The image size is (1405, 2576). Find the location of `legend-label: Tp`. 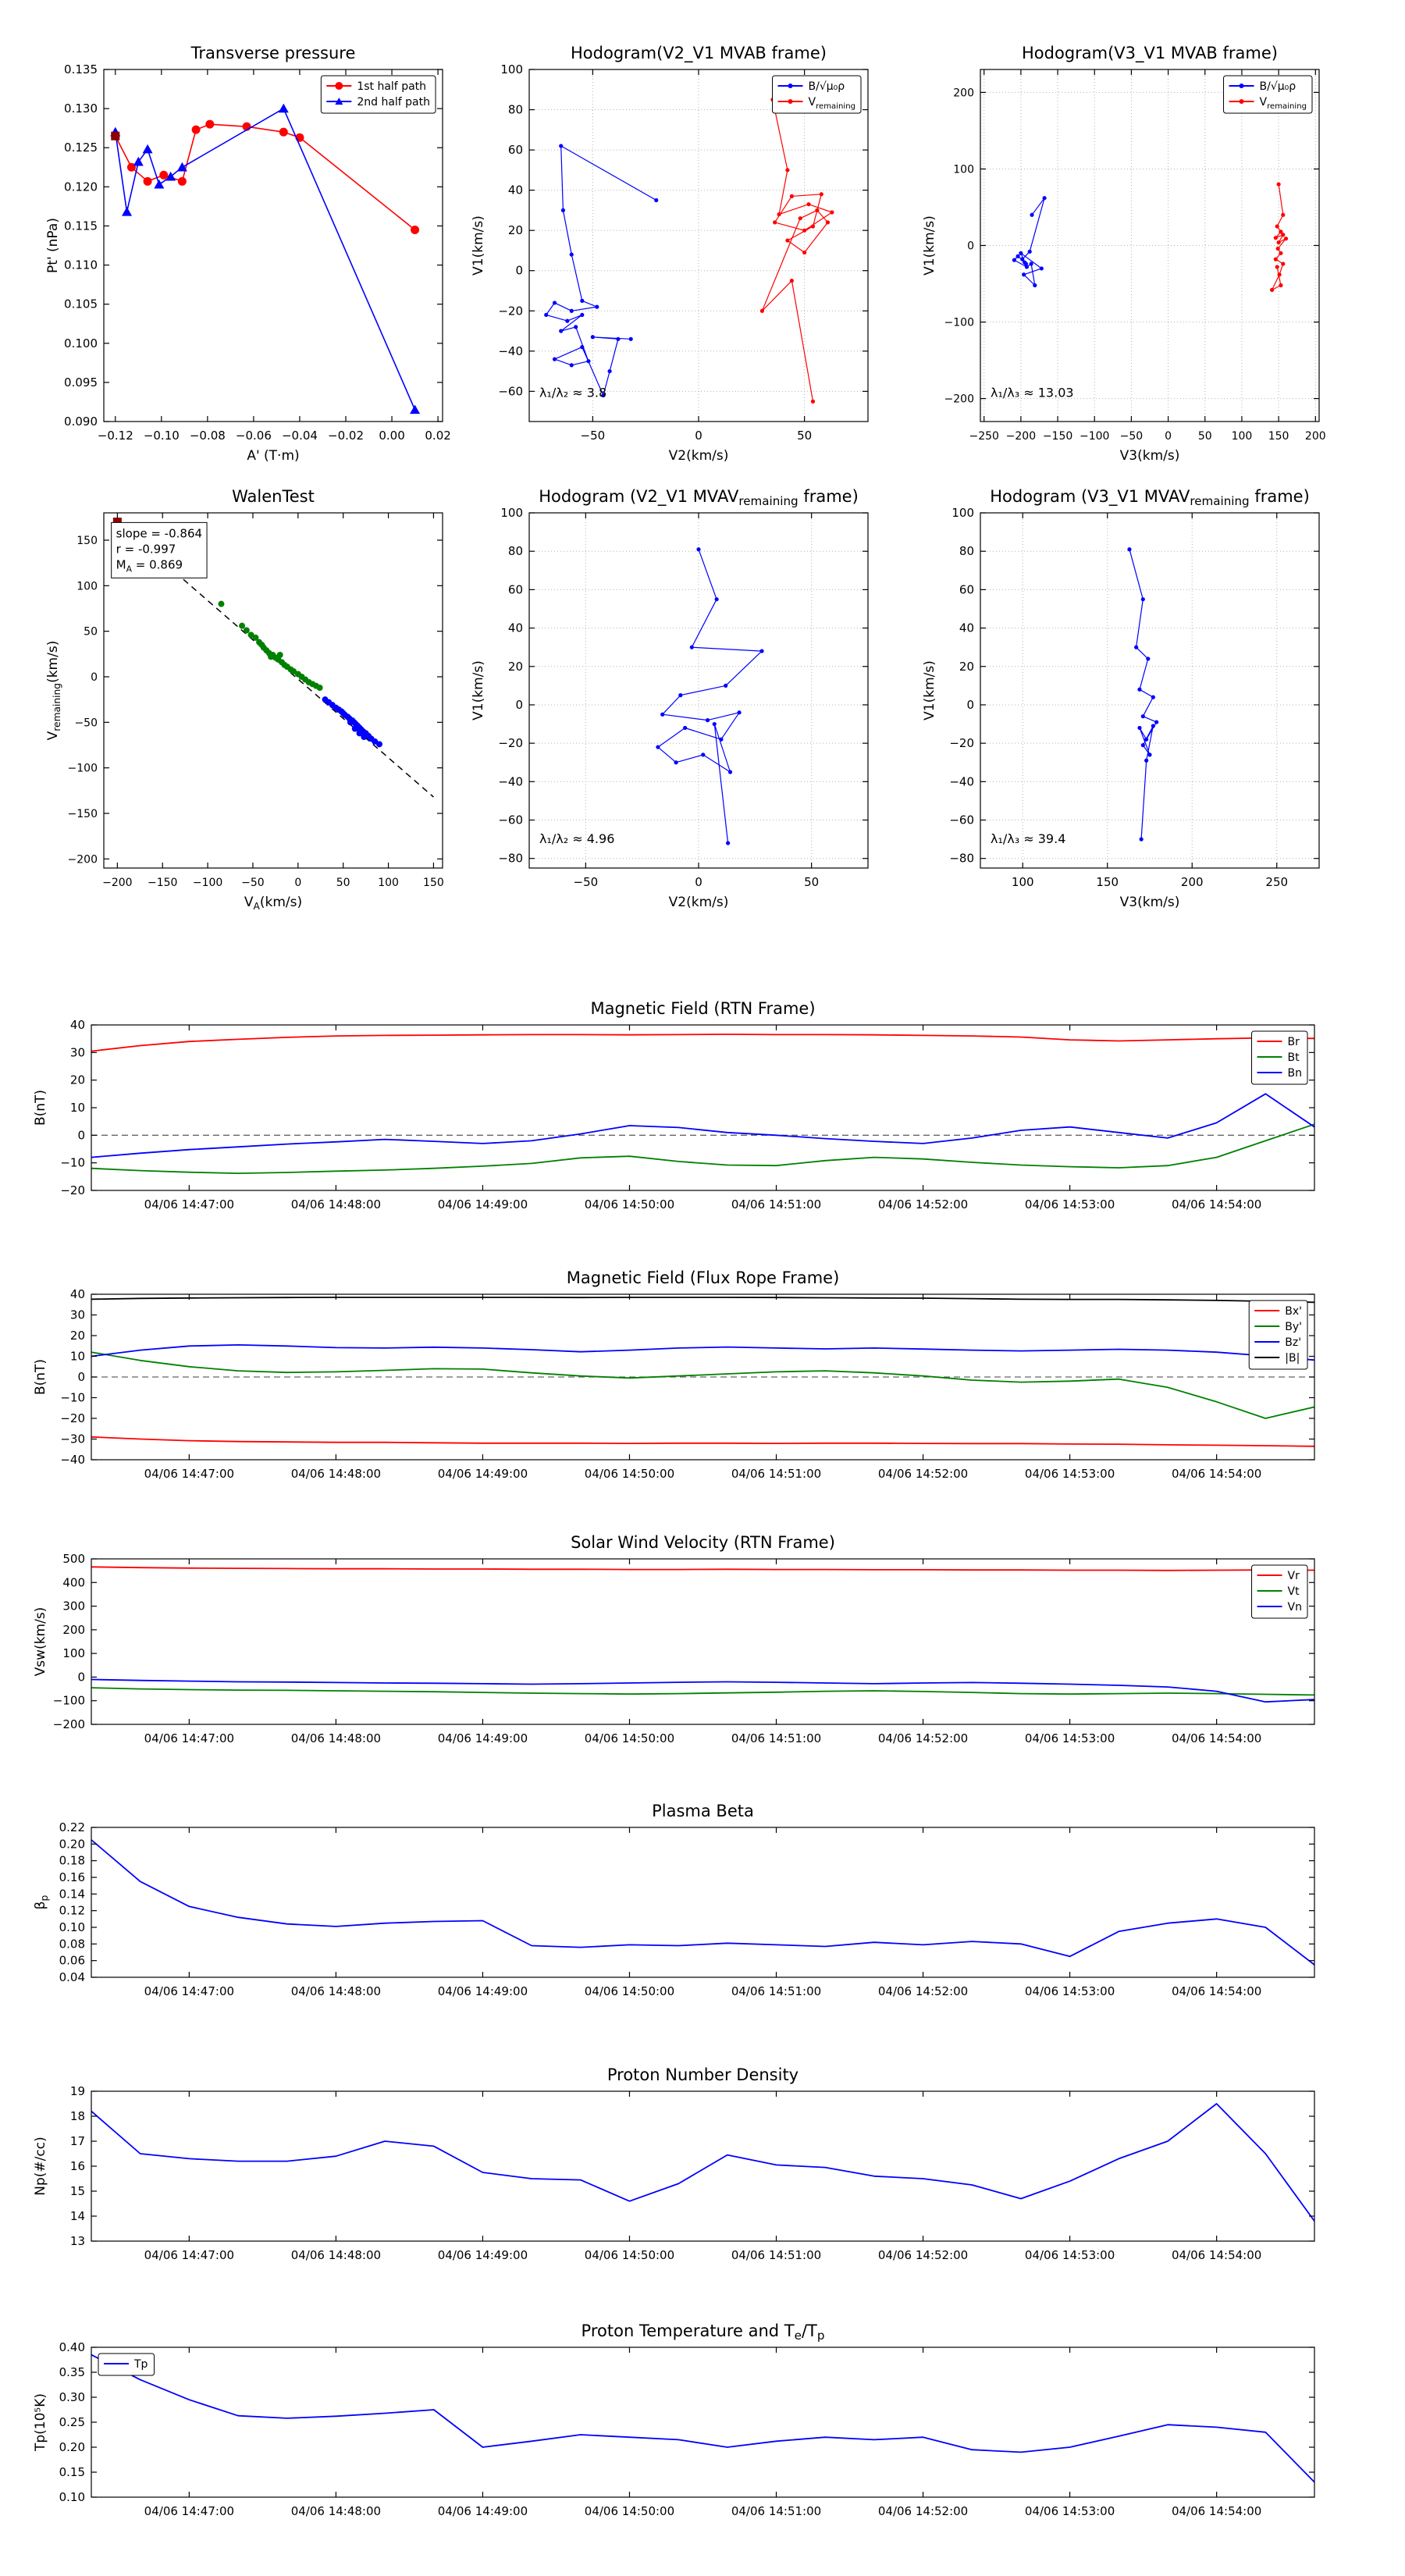

legend-label: Tp is located at coordinates (140, 2364).